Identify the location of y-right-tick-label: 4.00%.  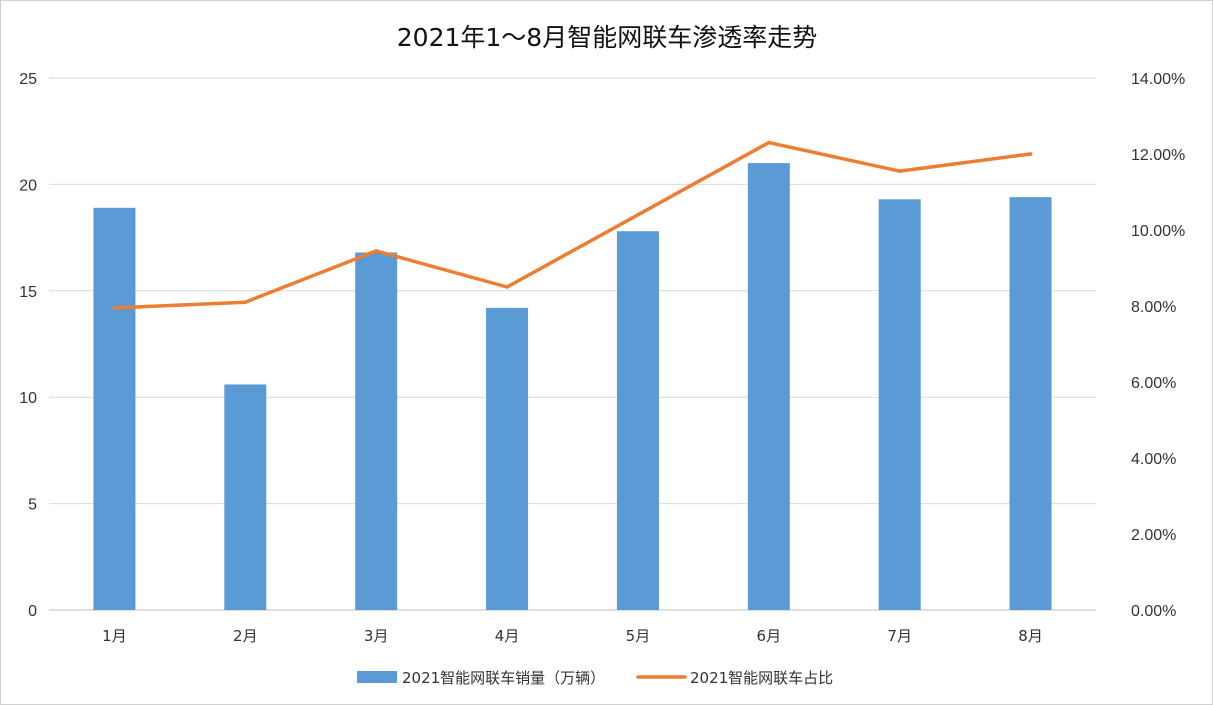
(1153, 459).